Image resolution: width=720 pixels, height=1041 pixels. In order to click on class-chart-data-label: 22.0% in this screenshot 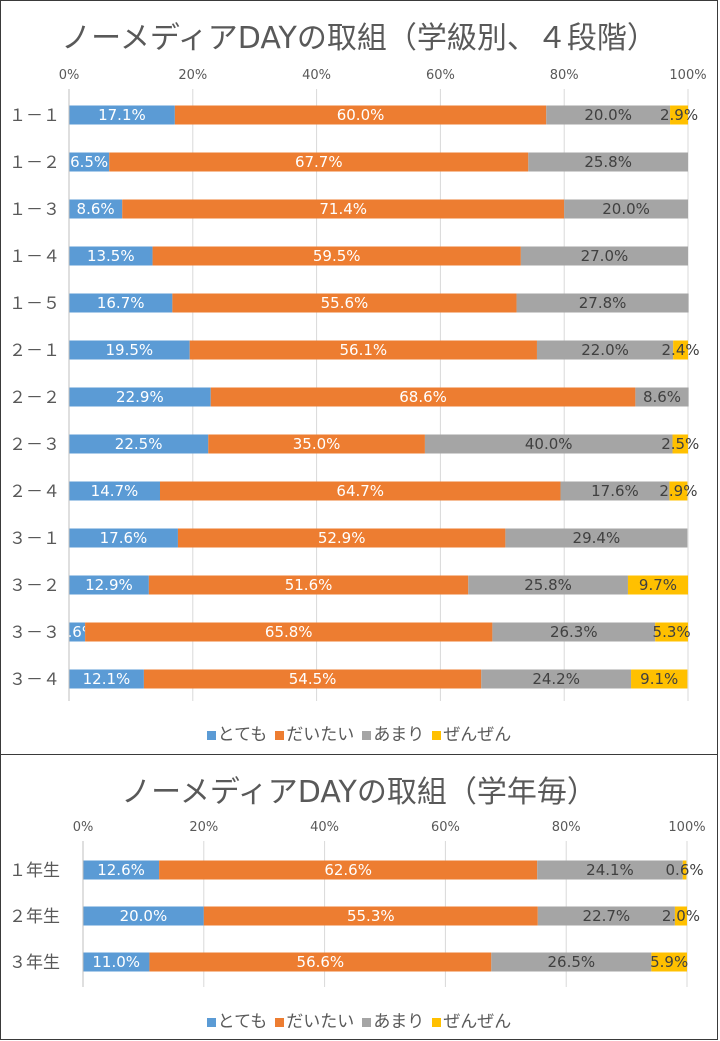, I will do `click(605, 350)`.